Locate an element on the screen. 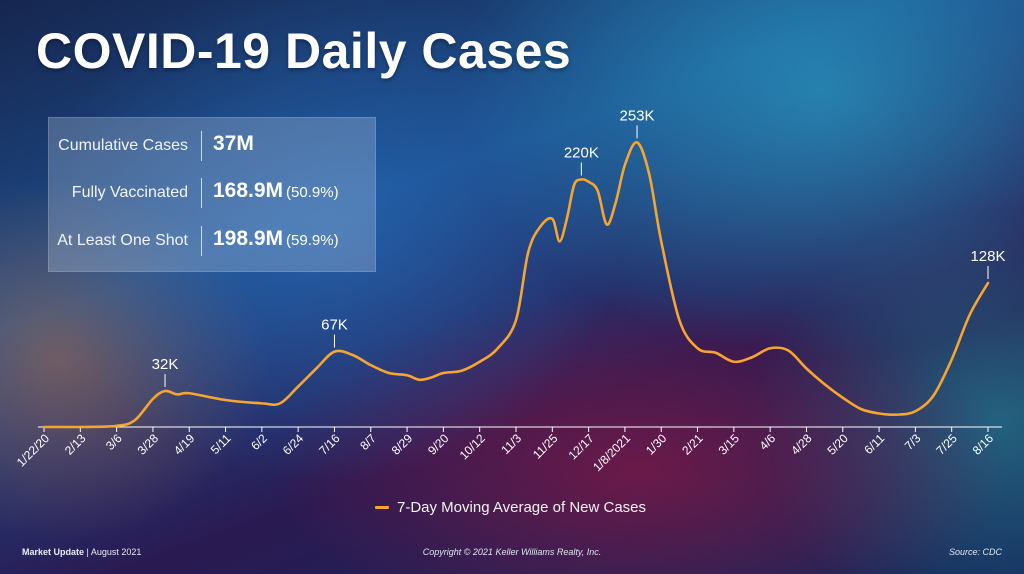  x-tick-label: 6/24 is located at coordinates (293, 444).